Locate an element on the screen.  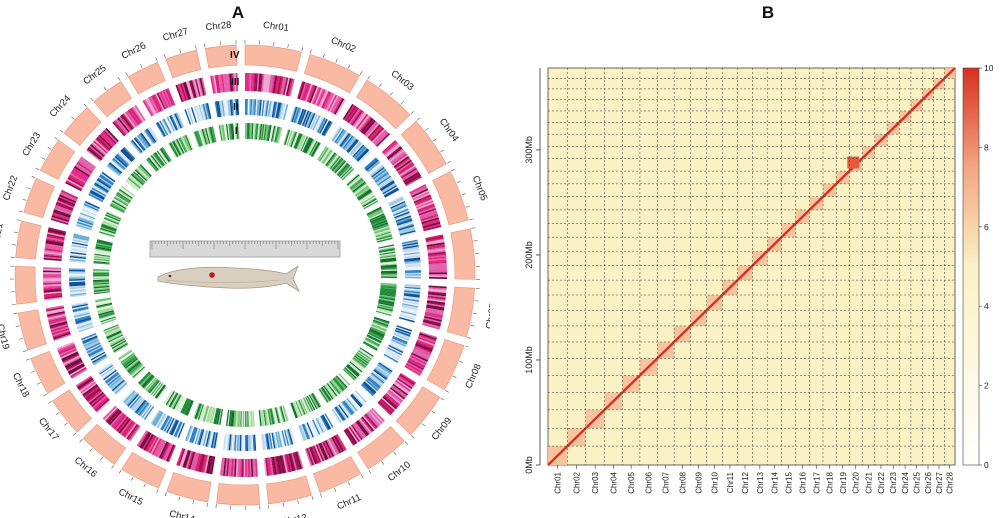
chromosome-label: Chr17 is located at coordinates (48, 429).